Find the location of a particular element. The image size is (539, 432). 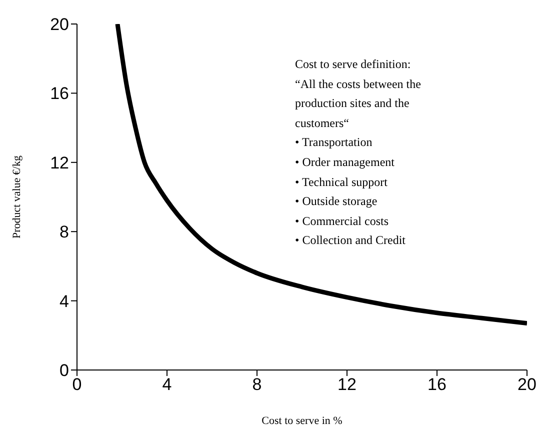

y-tick-label: 4 is located at coordinates (64, 301).